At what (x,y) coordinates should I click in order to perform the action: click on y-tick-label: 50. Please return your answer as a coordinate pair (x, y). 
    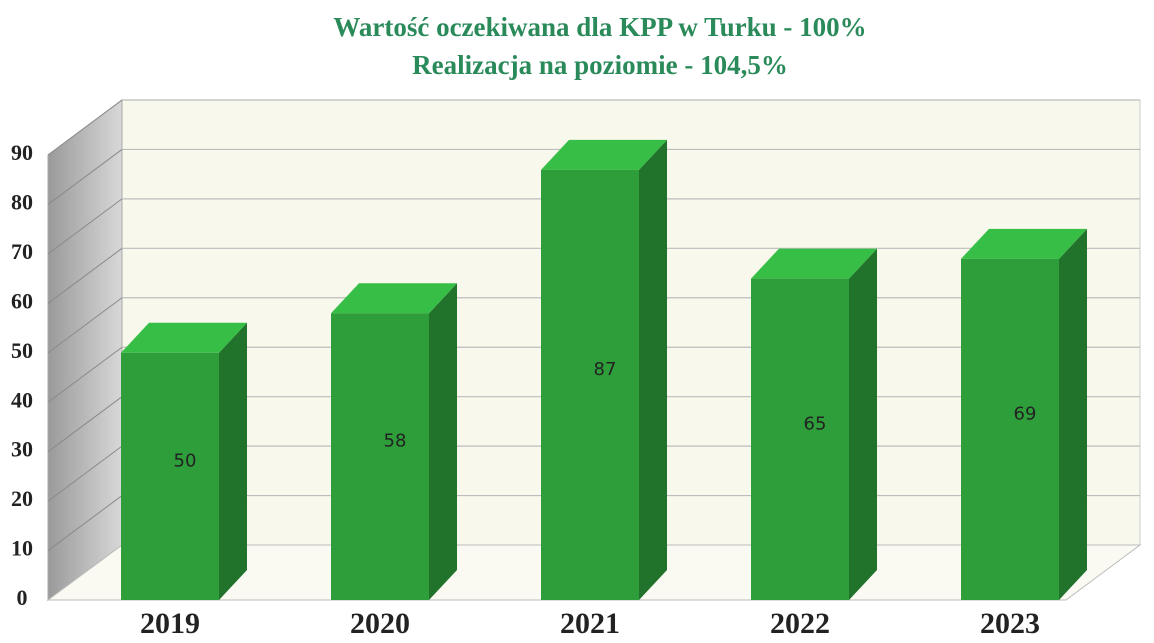
    Looking at the image, I should click on (22, 350).